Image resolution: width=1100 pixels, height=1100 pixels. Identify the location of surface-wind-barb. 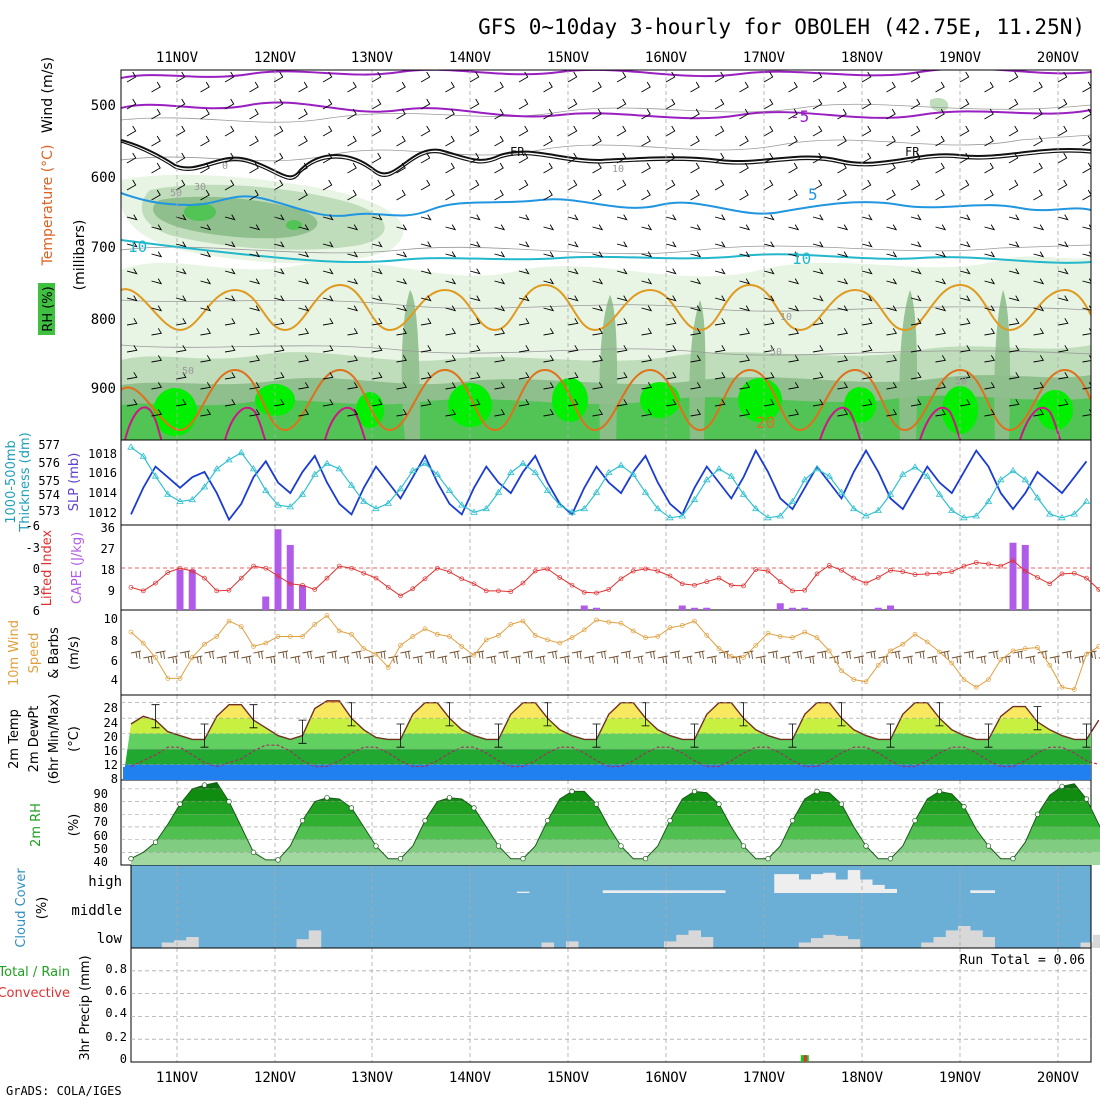
(344, 660).